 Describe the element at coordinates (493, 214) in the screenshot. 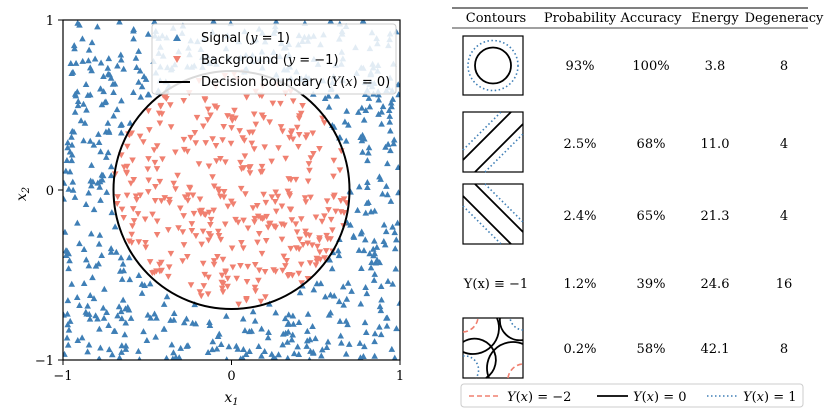

I see `contour-diagonal-down-glyph` at that location.